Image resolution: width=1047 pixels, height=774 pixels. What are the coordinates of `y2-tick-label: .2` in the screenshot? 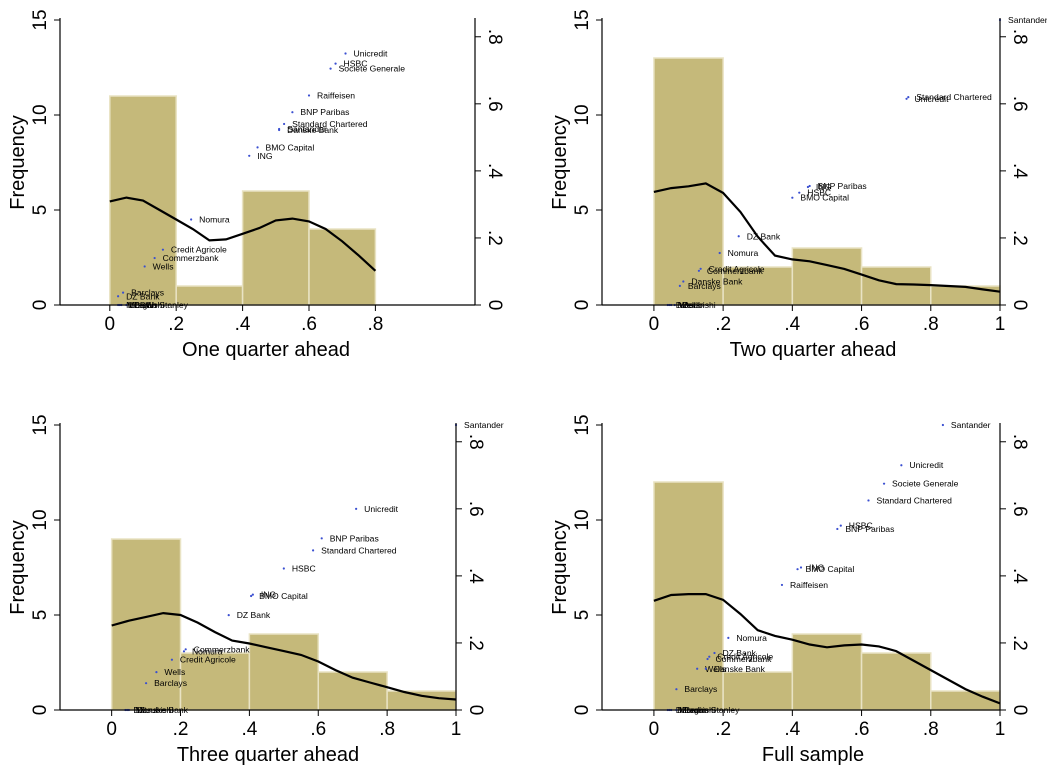 It's located at (475, 643).